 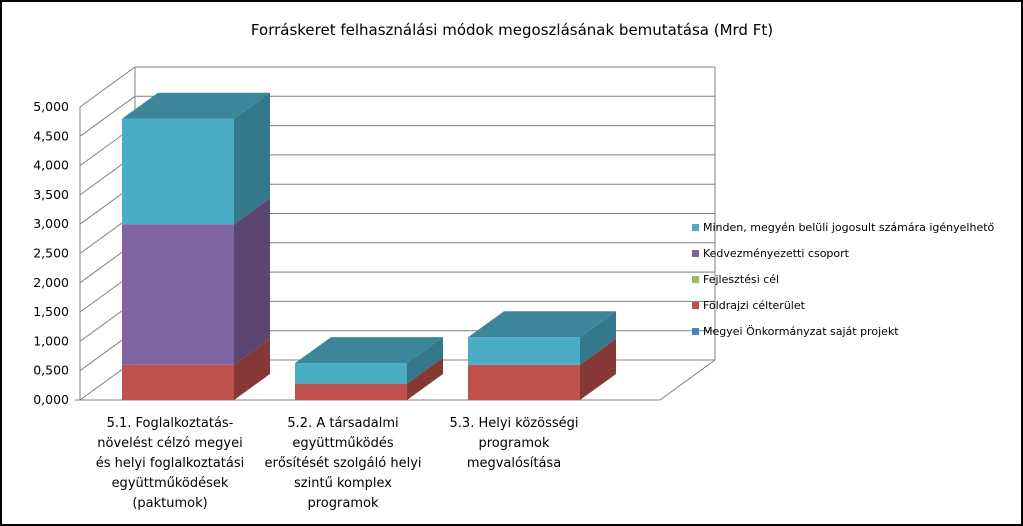 I want to click on legend-item: Megyei Önkormányzat saját projekt, so click(x=843, y=331).